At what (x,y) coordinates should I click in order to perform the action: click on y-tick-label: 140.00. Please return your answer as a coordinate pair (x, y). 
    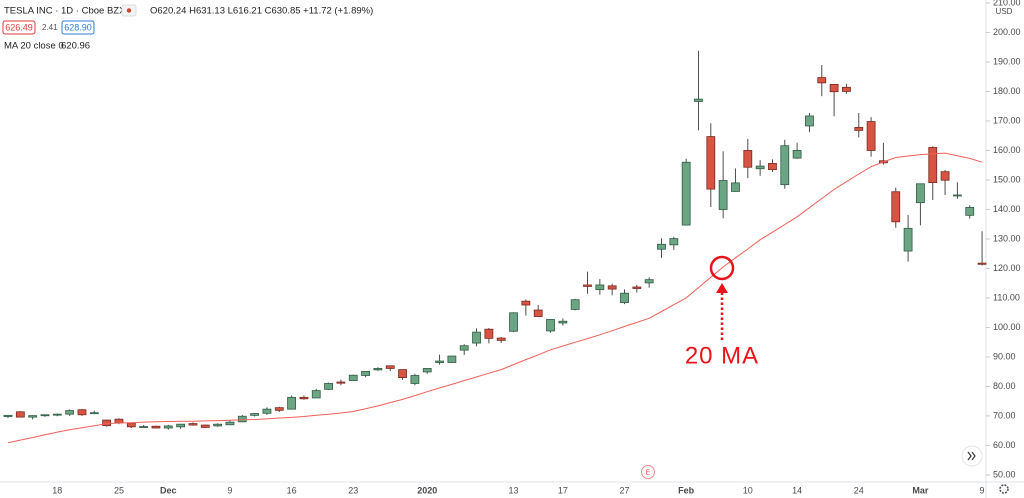
    Looking at the image, I should click on (1007, 209).